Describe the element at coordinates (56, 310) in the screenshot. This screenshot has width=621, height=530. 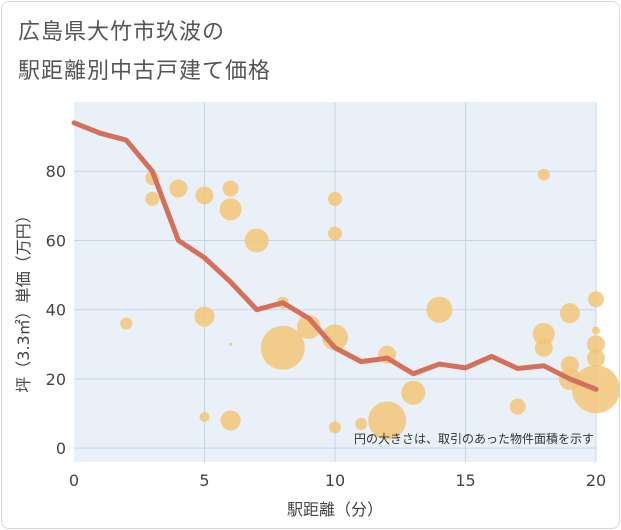
I see `y-tick-label: 40` at that location.